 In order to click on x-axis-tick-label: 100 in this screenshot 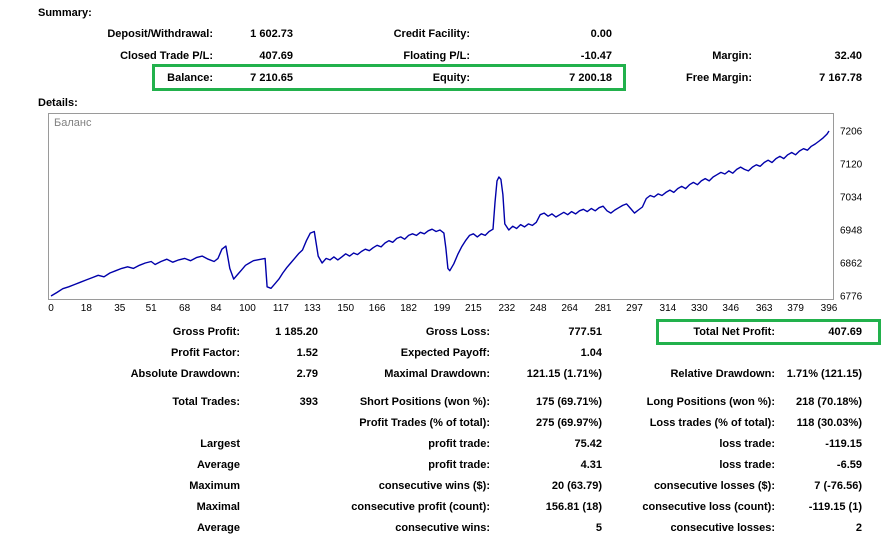, I will do `click(247, 308)`.